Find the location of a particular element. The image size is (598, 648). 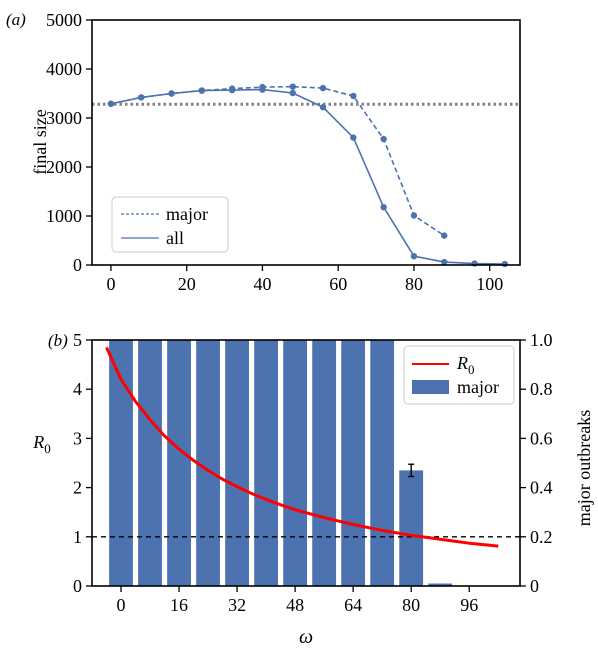

panel-b-x-tick-label: 0 is located at coordinates (121, 605).